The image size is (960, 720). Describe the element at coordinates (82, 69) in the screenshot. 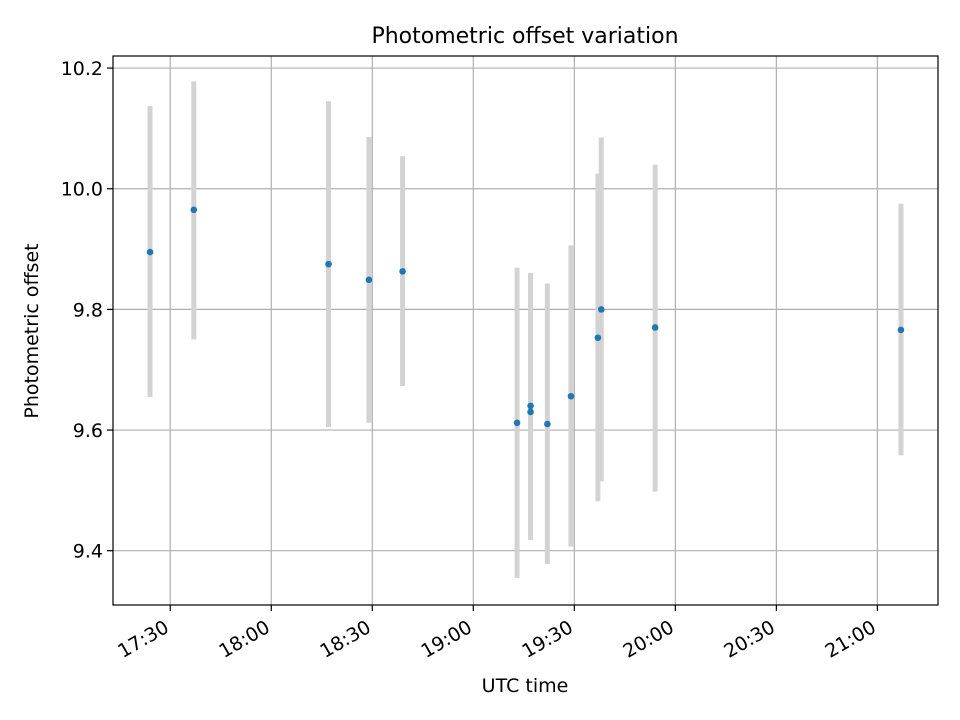

I see `y-tick-label: 10.2` at that location.